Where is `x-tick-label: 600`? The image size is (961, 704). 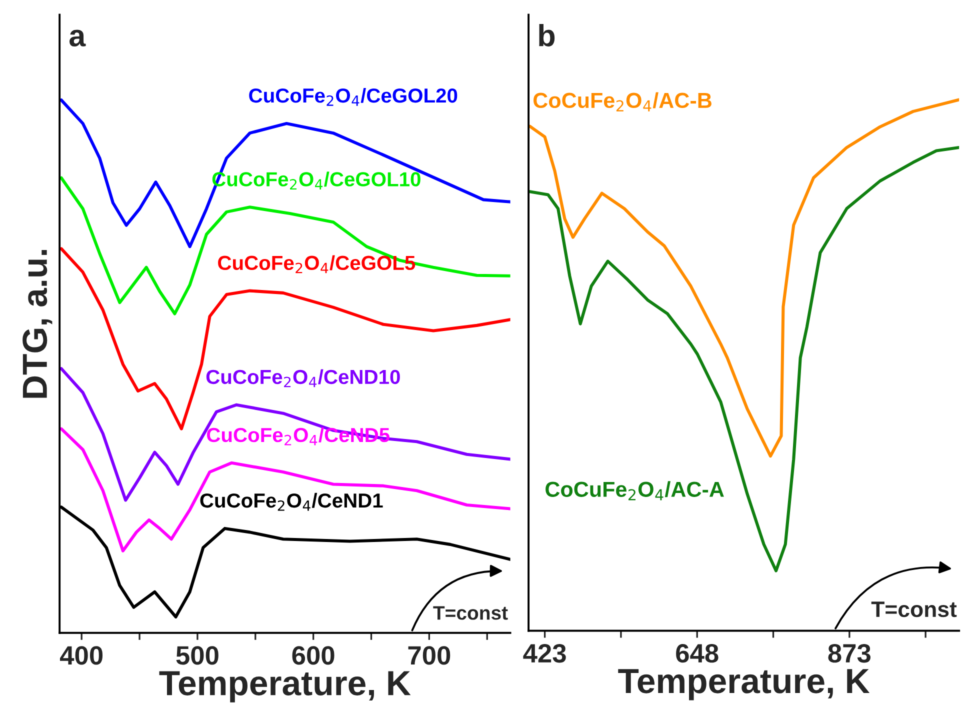 x-tick-label: 600 is located at coordinates (313, 655).